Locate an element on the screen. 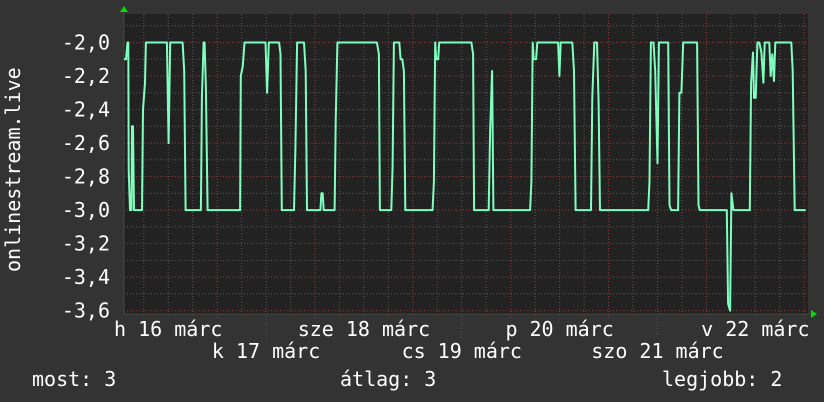 Image resolution: width=824 pixels, height=402 pixels. x-tick-label: h 16 márc is located at coordinates (168, 329).